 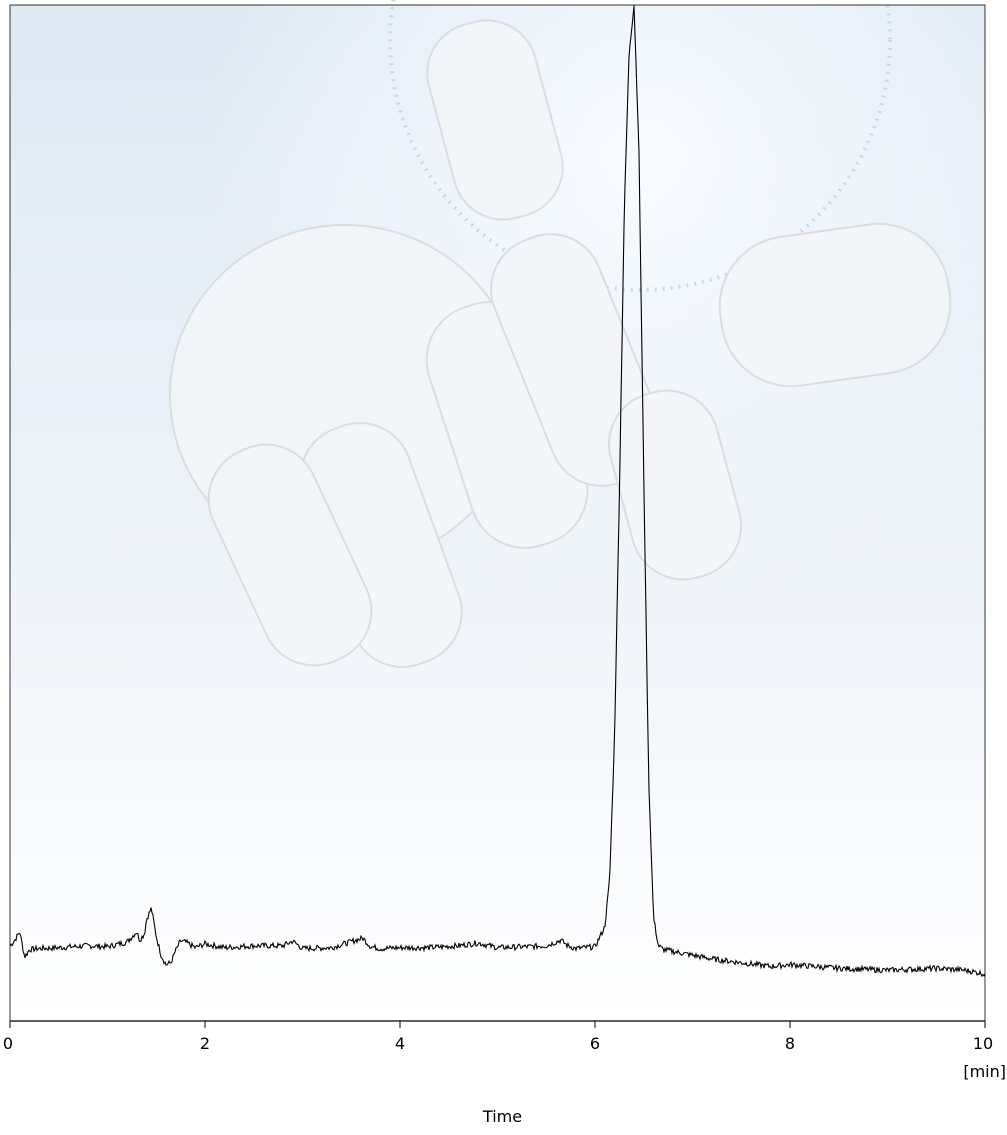 I want to click on x-tick-label: 0, so click(x=8, y=1043).